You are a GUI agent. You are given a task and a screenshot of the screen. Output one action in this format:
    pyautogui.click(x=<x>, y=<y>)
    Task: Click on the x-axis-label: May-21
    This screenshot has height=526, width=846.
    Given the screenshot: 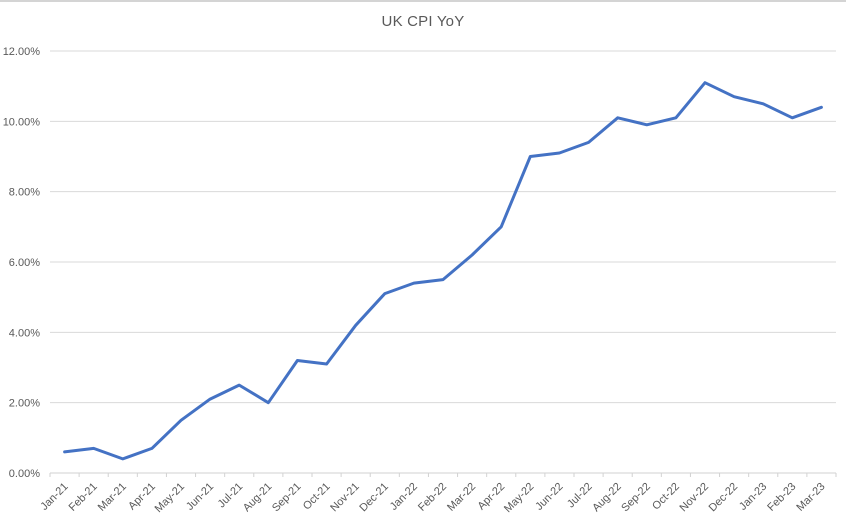 What is the action you would take?
    pyautogui.click(x=170, y=498)
    